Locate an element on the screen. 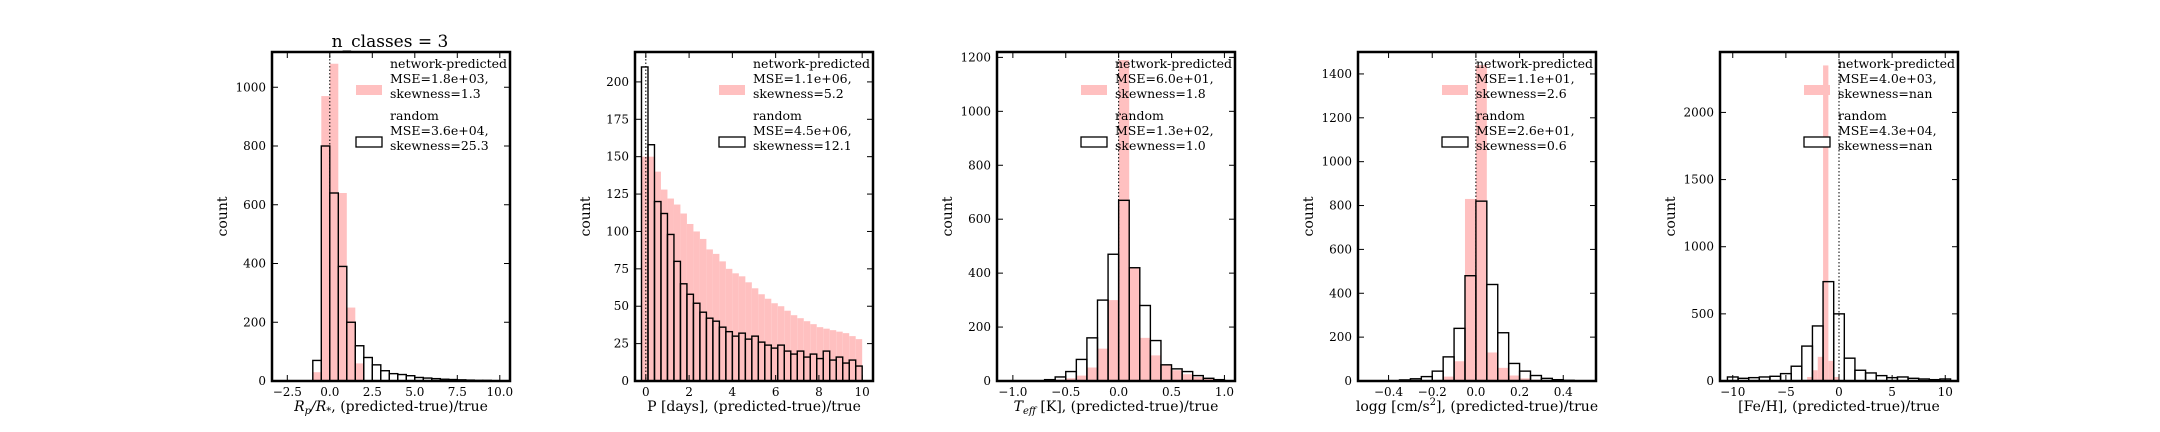 The width and height of the screenshot is (2160, 432). y-axis: 0 200 400 600 800 1000 1200 1400 is located at coordinates (1458, 227).